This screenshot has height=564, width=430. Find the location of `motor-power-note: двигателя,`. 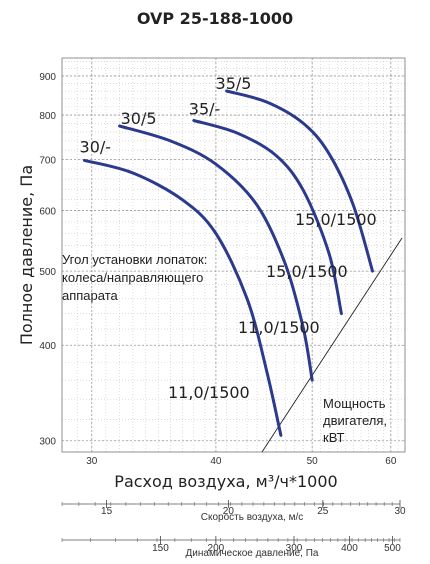

motor-power-note: двигателя, is located at coordinates (355, 420).